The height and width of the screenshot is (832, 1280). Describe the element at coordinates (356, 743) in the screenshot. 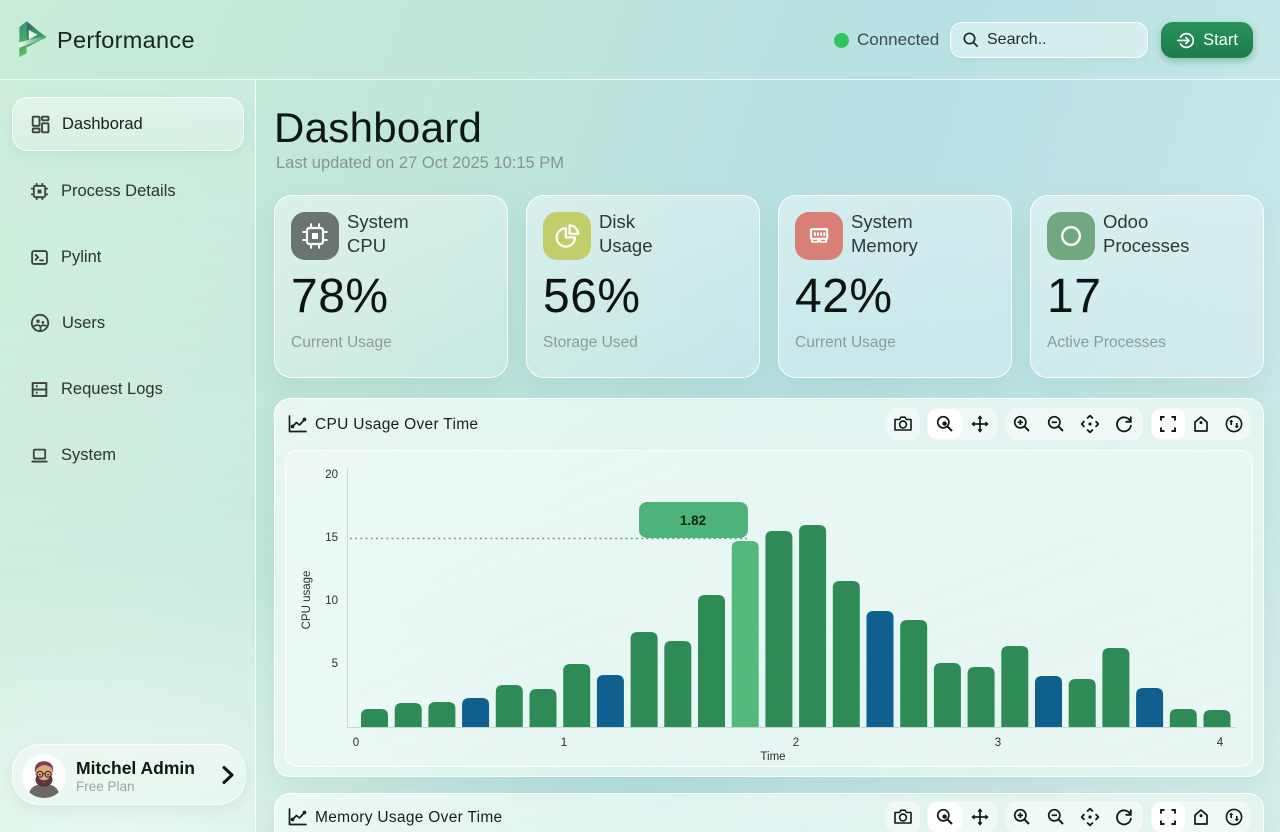

I see `svg-text: 0` at that location.